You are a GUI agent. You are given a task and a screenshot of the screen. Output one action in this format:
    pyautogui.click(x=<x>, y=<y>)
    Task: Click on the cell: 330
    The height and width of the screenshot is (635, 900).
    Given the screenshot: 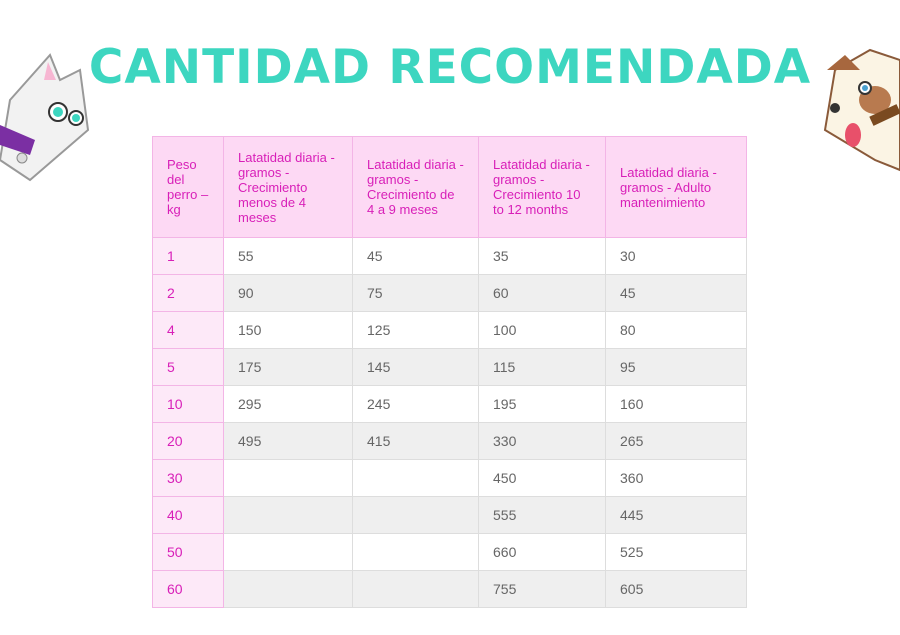 What is the action you would take?
    pyautogui.click(x=542, y=441)
    